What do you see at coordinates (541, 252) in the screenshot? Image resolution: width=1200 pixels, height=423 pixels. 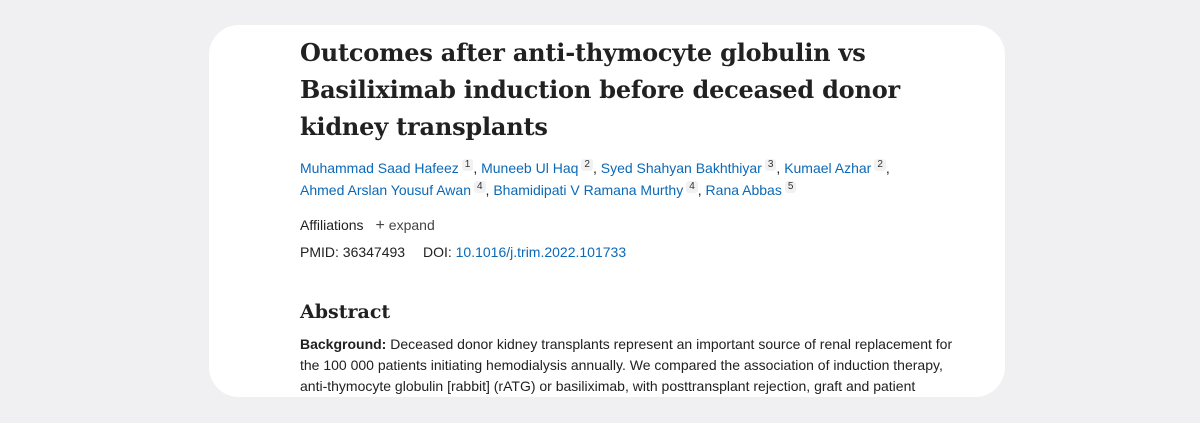 I see `doi-link: 10.1016/j.trim.2022.101733` at bounding box center [541, 252].